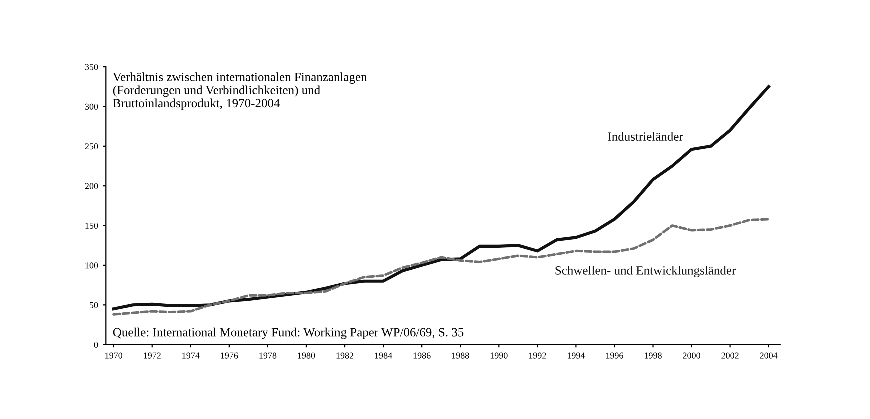  What do you see at coordinates (461, 355) in the screenshot?
I see `x-tick-label: 1988` at bounding box center [461, 355].